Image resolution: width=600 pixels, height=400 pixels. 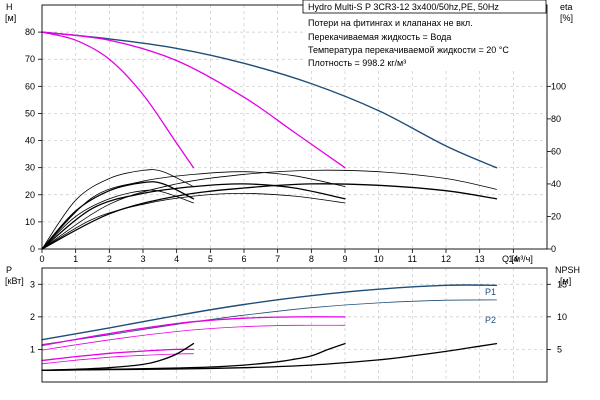 I want to click on p-axis-title: P, so click(x=9, y=270).